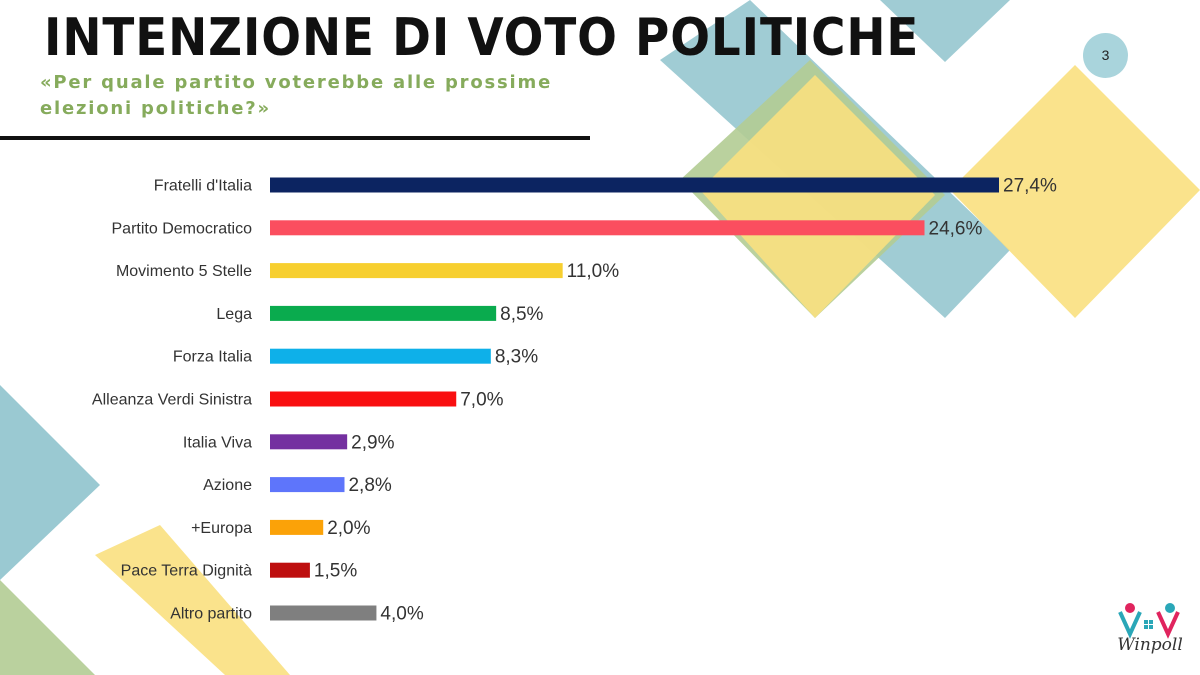  Describe the element at coordinates (516, 357) in the screenshot. I see `value-label-forza-italia: 8,3%` at that location.